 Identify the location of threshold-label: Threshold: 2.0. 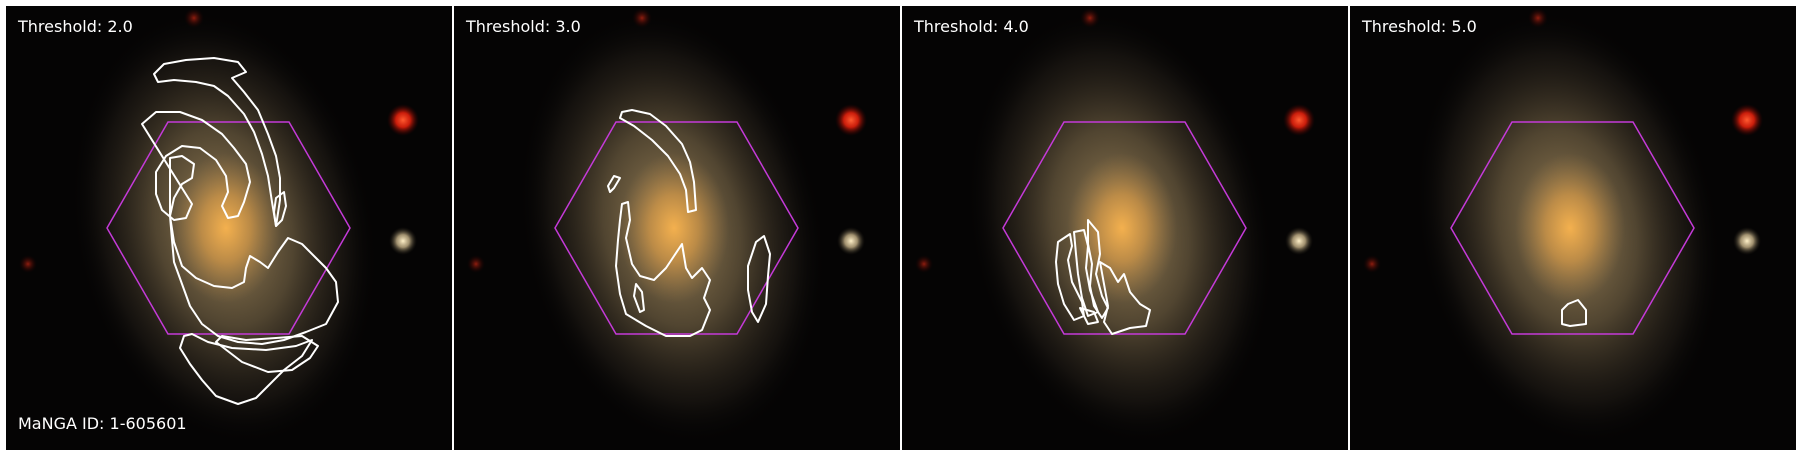
(75, 26).